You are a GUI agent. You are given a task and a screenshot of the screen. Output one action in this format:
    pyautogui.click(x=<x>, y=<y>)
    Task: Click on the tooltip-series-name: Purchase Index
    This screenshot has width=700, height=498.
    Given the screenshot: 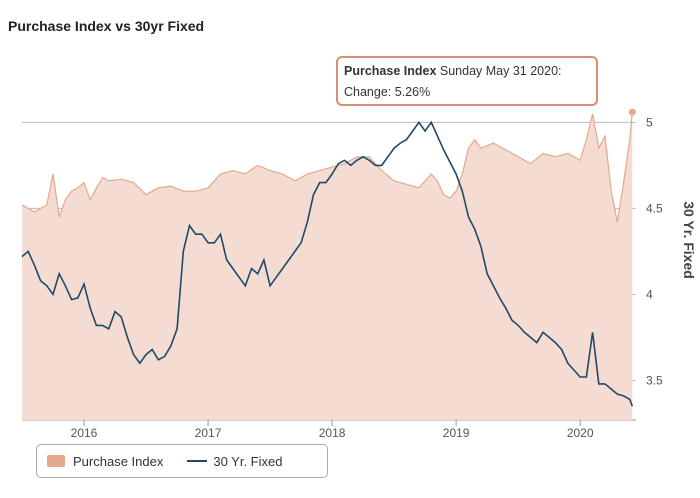 What is the action you would take?
    pyautogui.click(x=390, y=71)
    